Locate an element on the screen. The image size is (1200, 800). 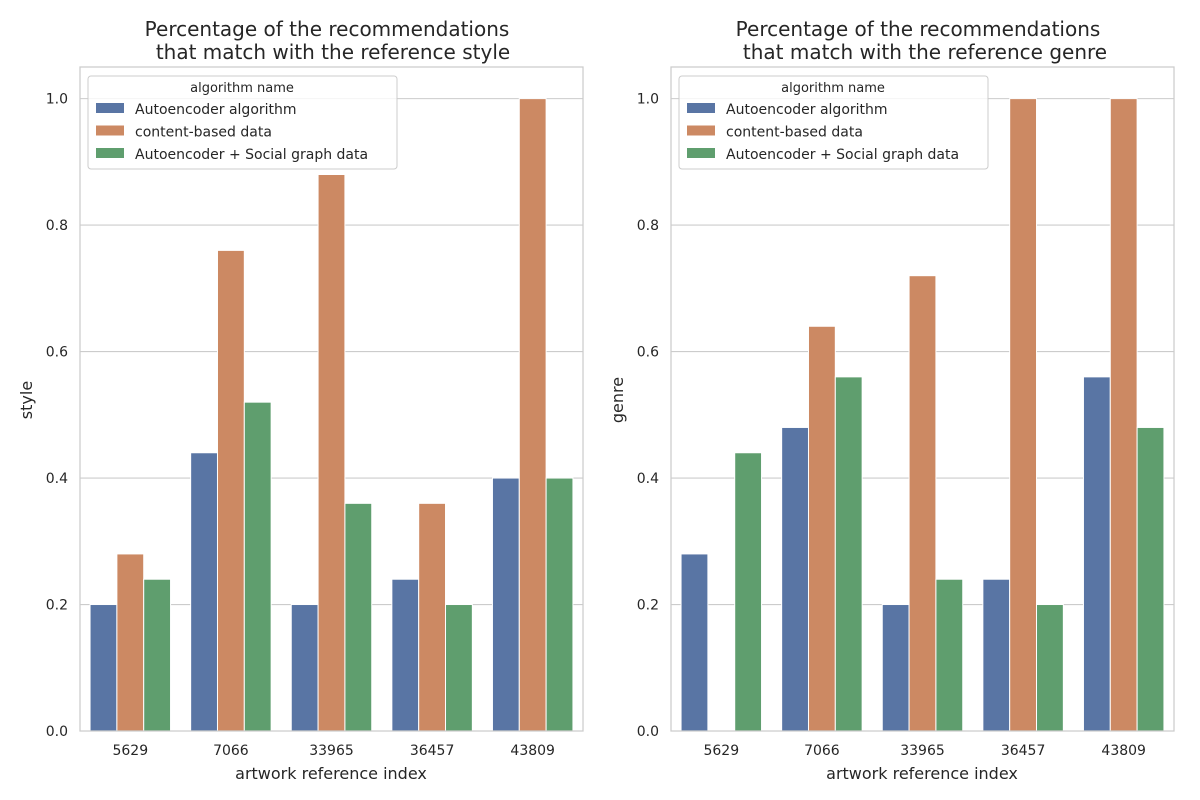
chart-title-line2: that match with the reference genre is located at coordinates (925, 52).